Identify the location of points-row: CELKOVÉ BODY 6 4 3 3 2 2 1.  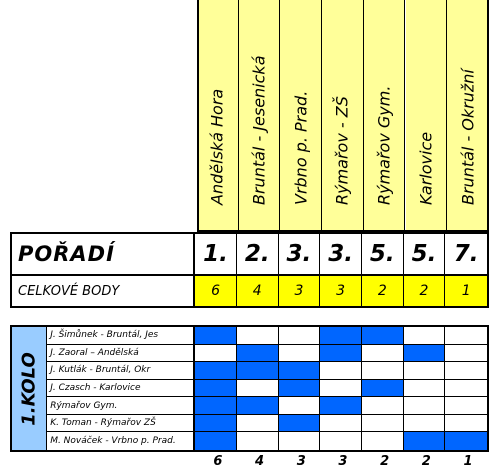
(249, 291).